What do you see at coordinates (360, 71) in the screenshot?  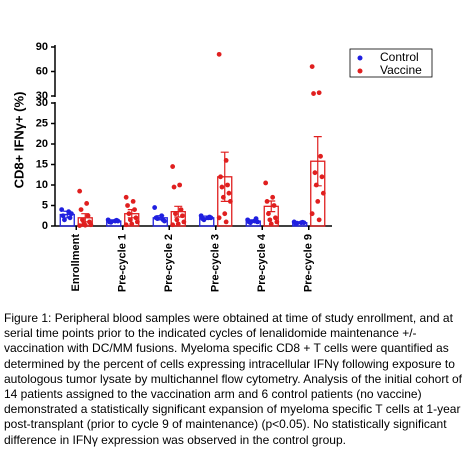 I see `legend-marker` at bounding box center [360, 71].